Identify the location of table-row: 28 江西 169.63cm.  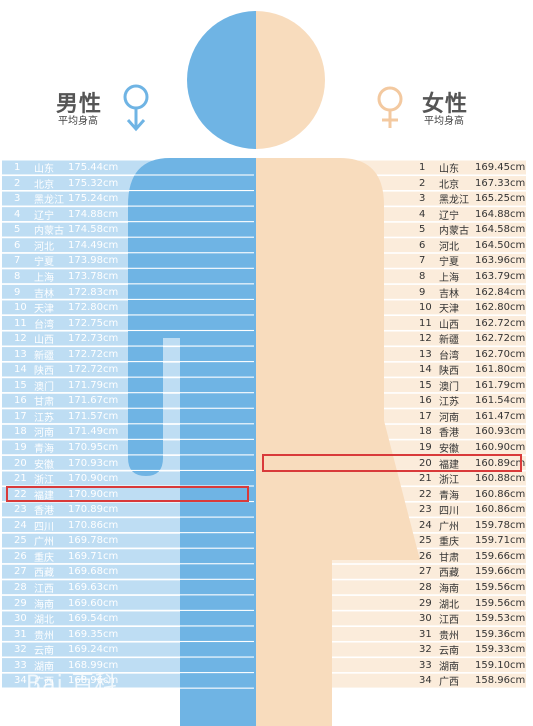
(66, 587).